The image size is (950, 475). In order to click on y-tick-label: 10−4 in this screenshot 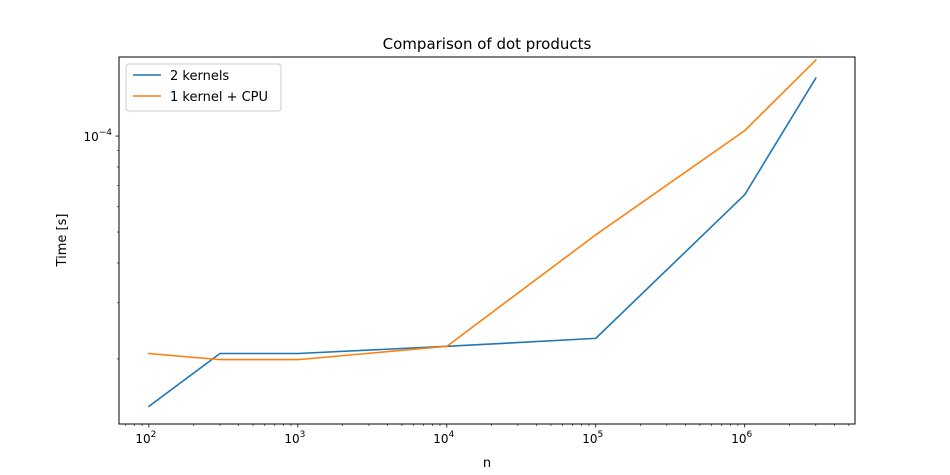, I will do `click(97, 136)`.